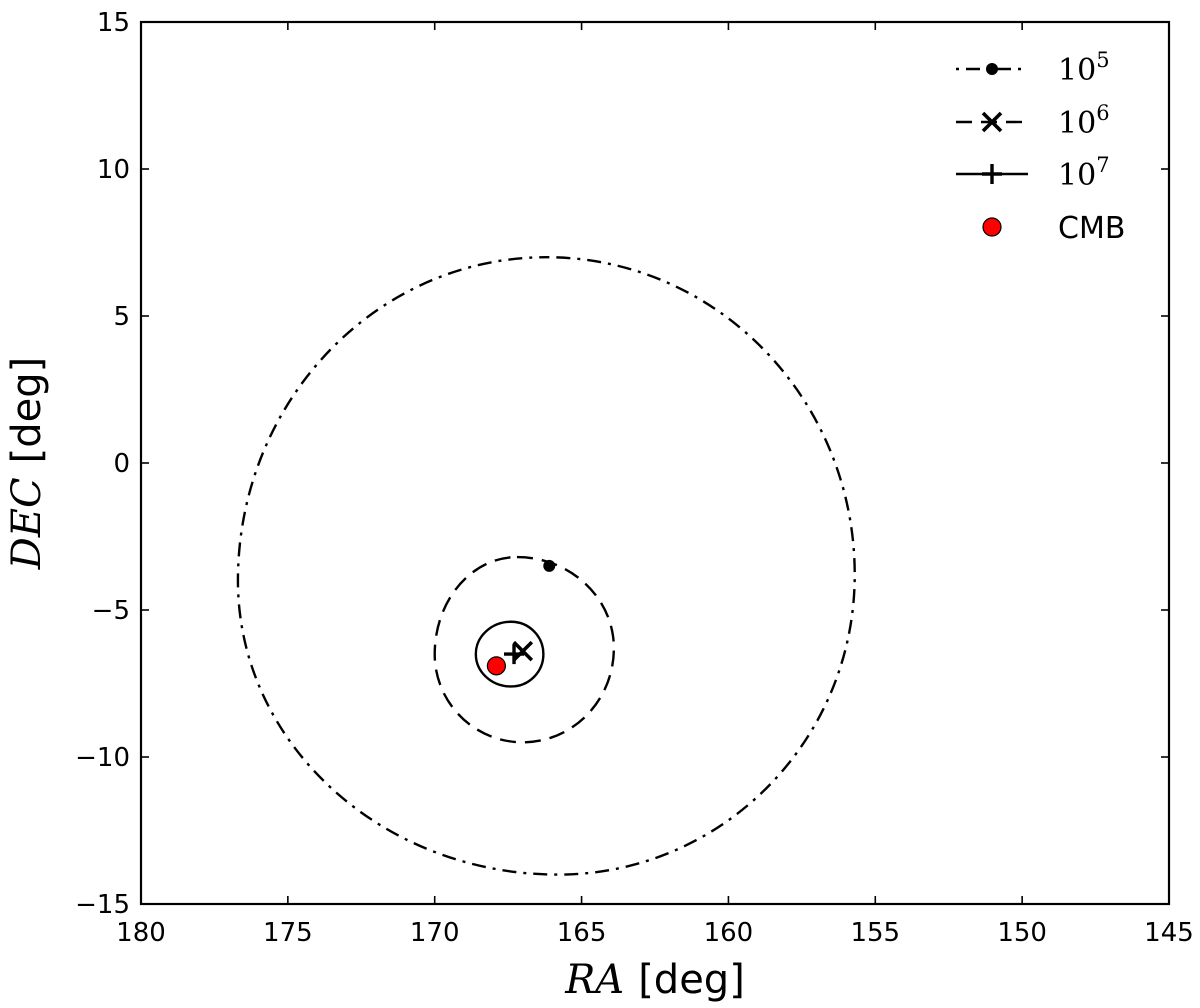 The image size is (1200, 1008). Describe the element at coordinates (691, 980) in the screenshot. I see `x-axis-label-unit: [deg]` at that location.